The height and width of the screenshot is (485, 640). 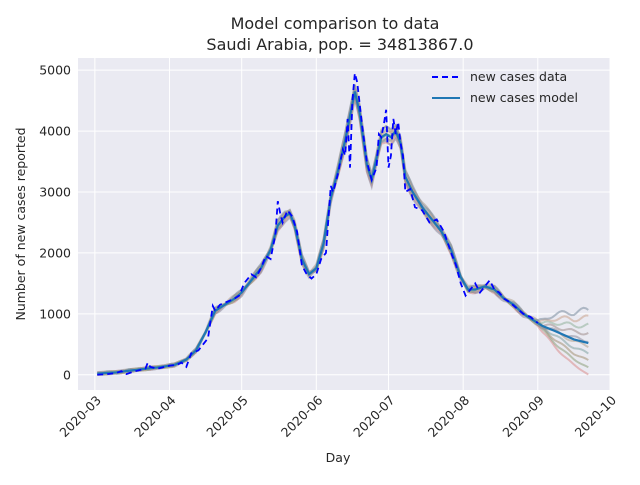 I want to click on x-tick-label: 2020-10, so click(x=596, y=416).